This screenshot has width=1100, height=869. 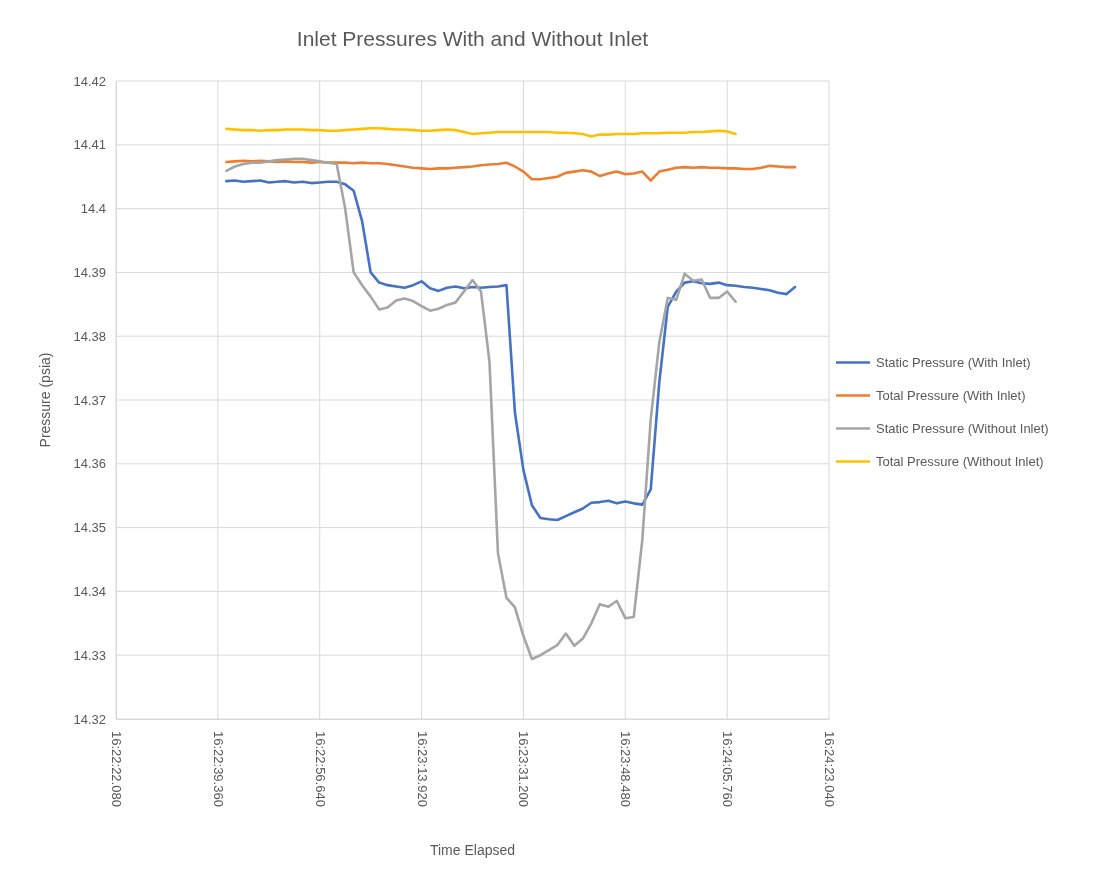 What do you see at coordinates (524, 769) in the screenshot?
I see `x-tick-label: 16:23:31.200` at bounding box center [524, 769].